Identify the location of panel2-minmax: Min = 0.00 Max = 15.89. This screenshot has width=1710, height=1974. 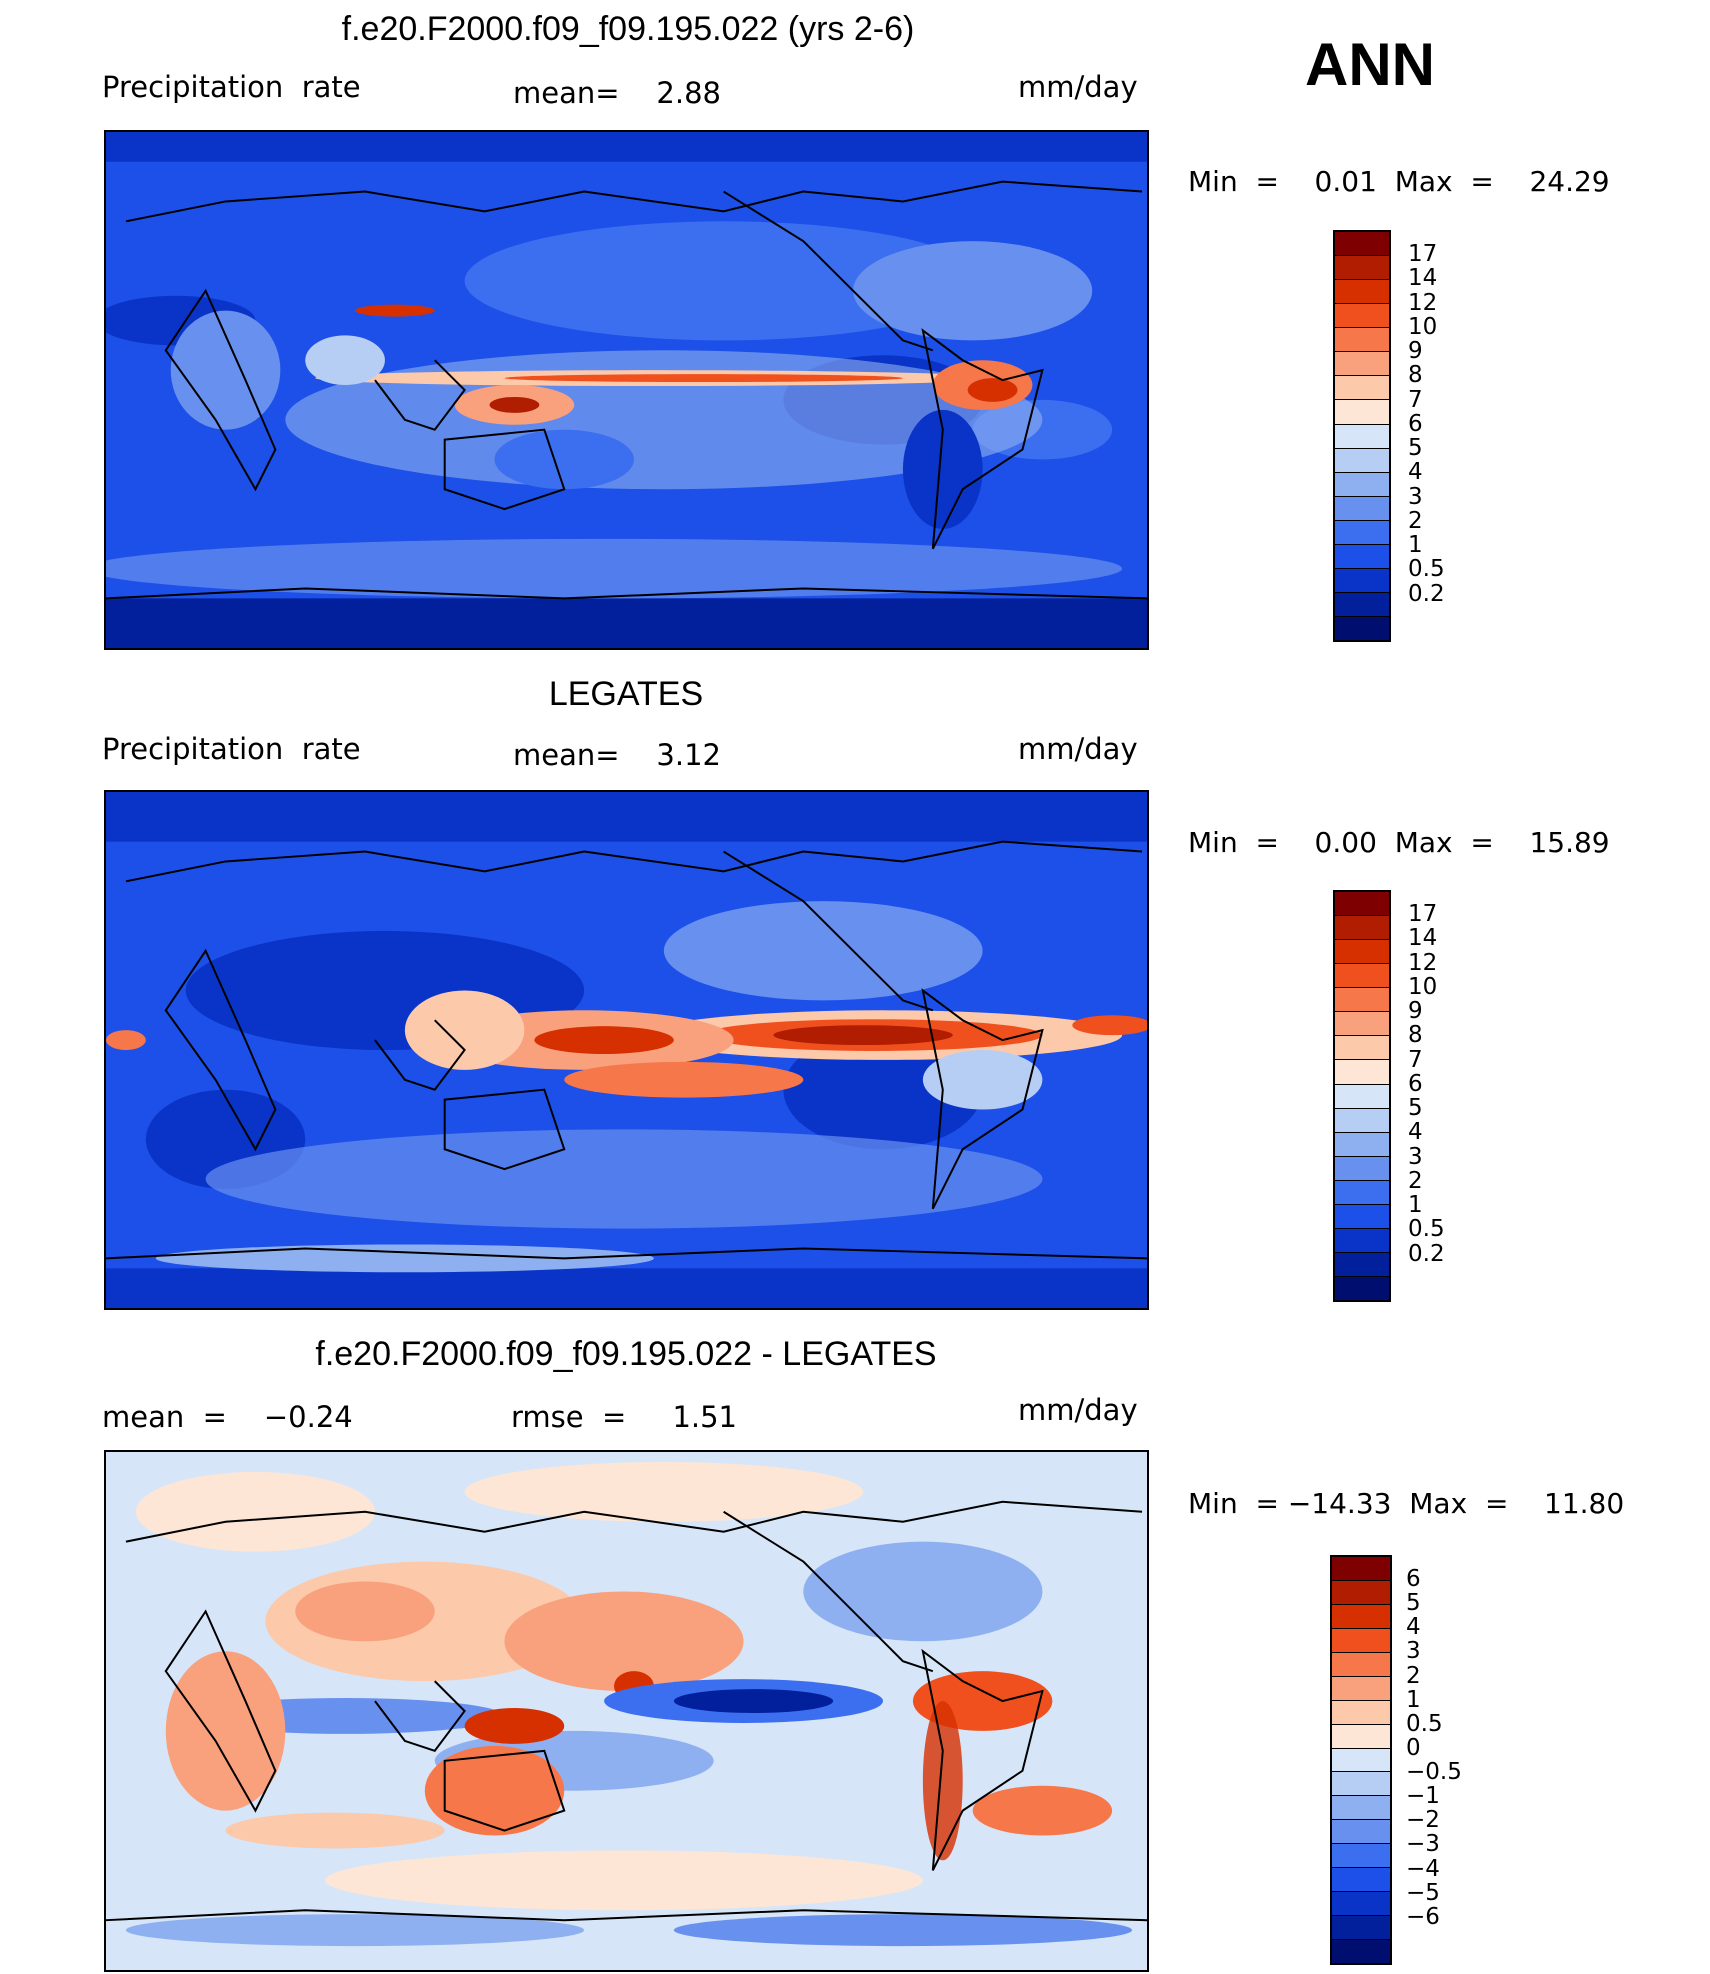
(1399, 842).